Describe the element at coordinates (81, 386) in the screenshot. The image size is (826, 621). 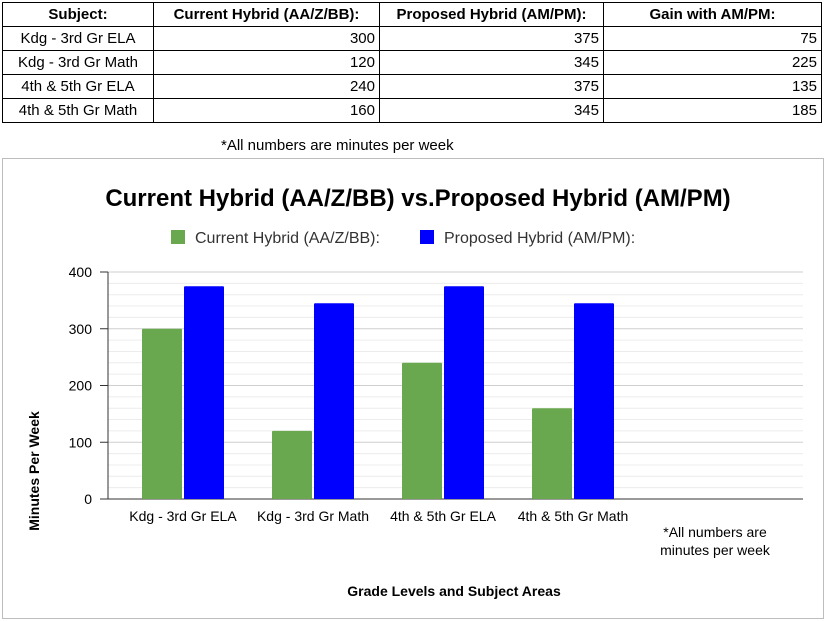
I see `y-tick-label: 200` at that location.